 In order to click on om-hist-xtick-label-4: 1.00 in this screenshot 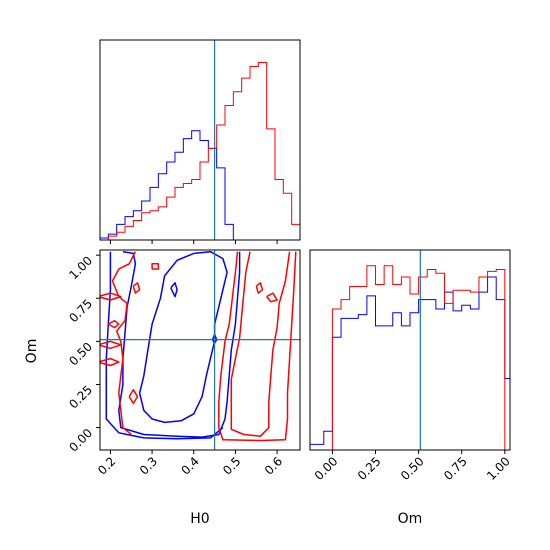, I will do `click(498, 468)`.